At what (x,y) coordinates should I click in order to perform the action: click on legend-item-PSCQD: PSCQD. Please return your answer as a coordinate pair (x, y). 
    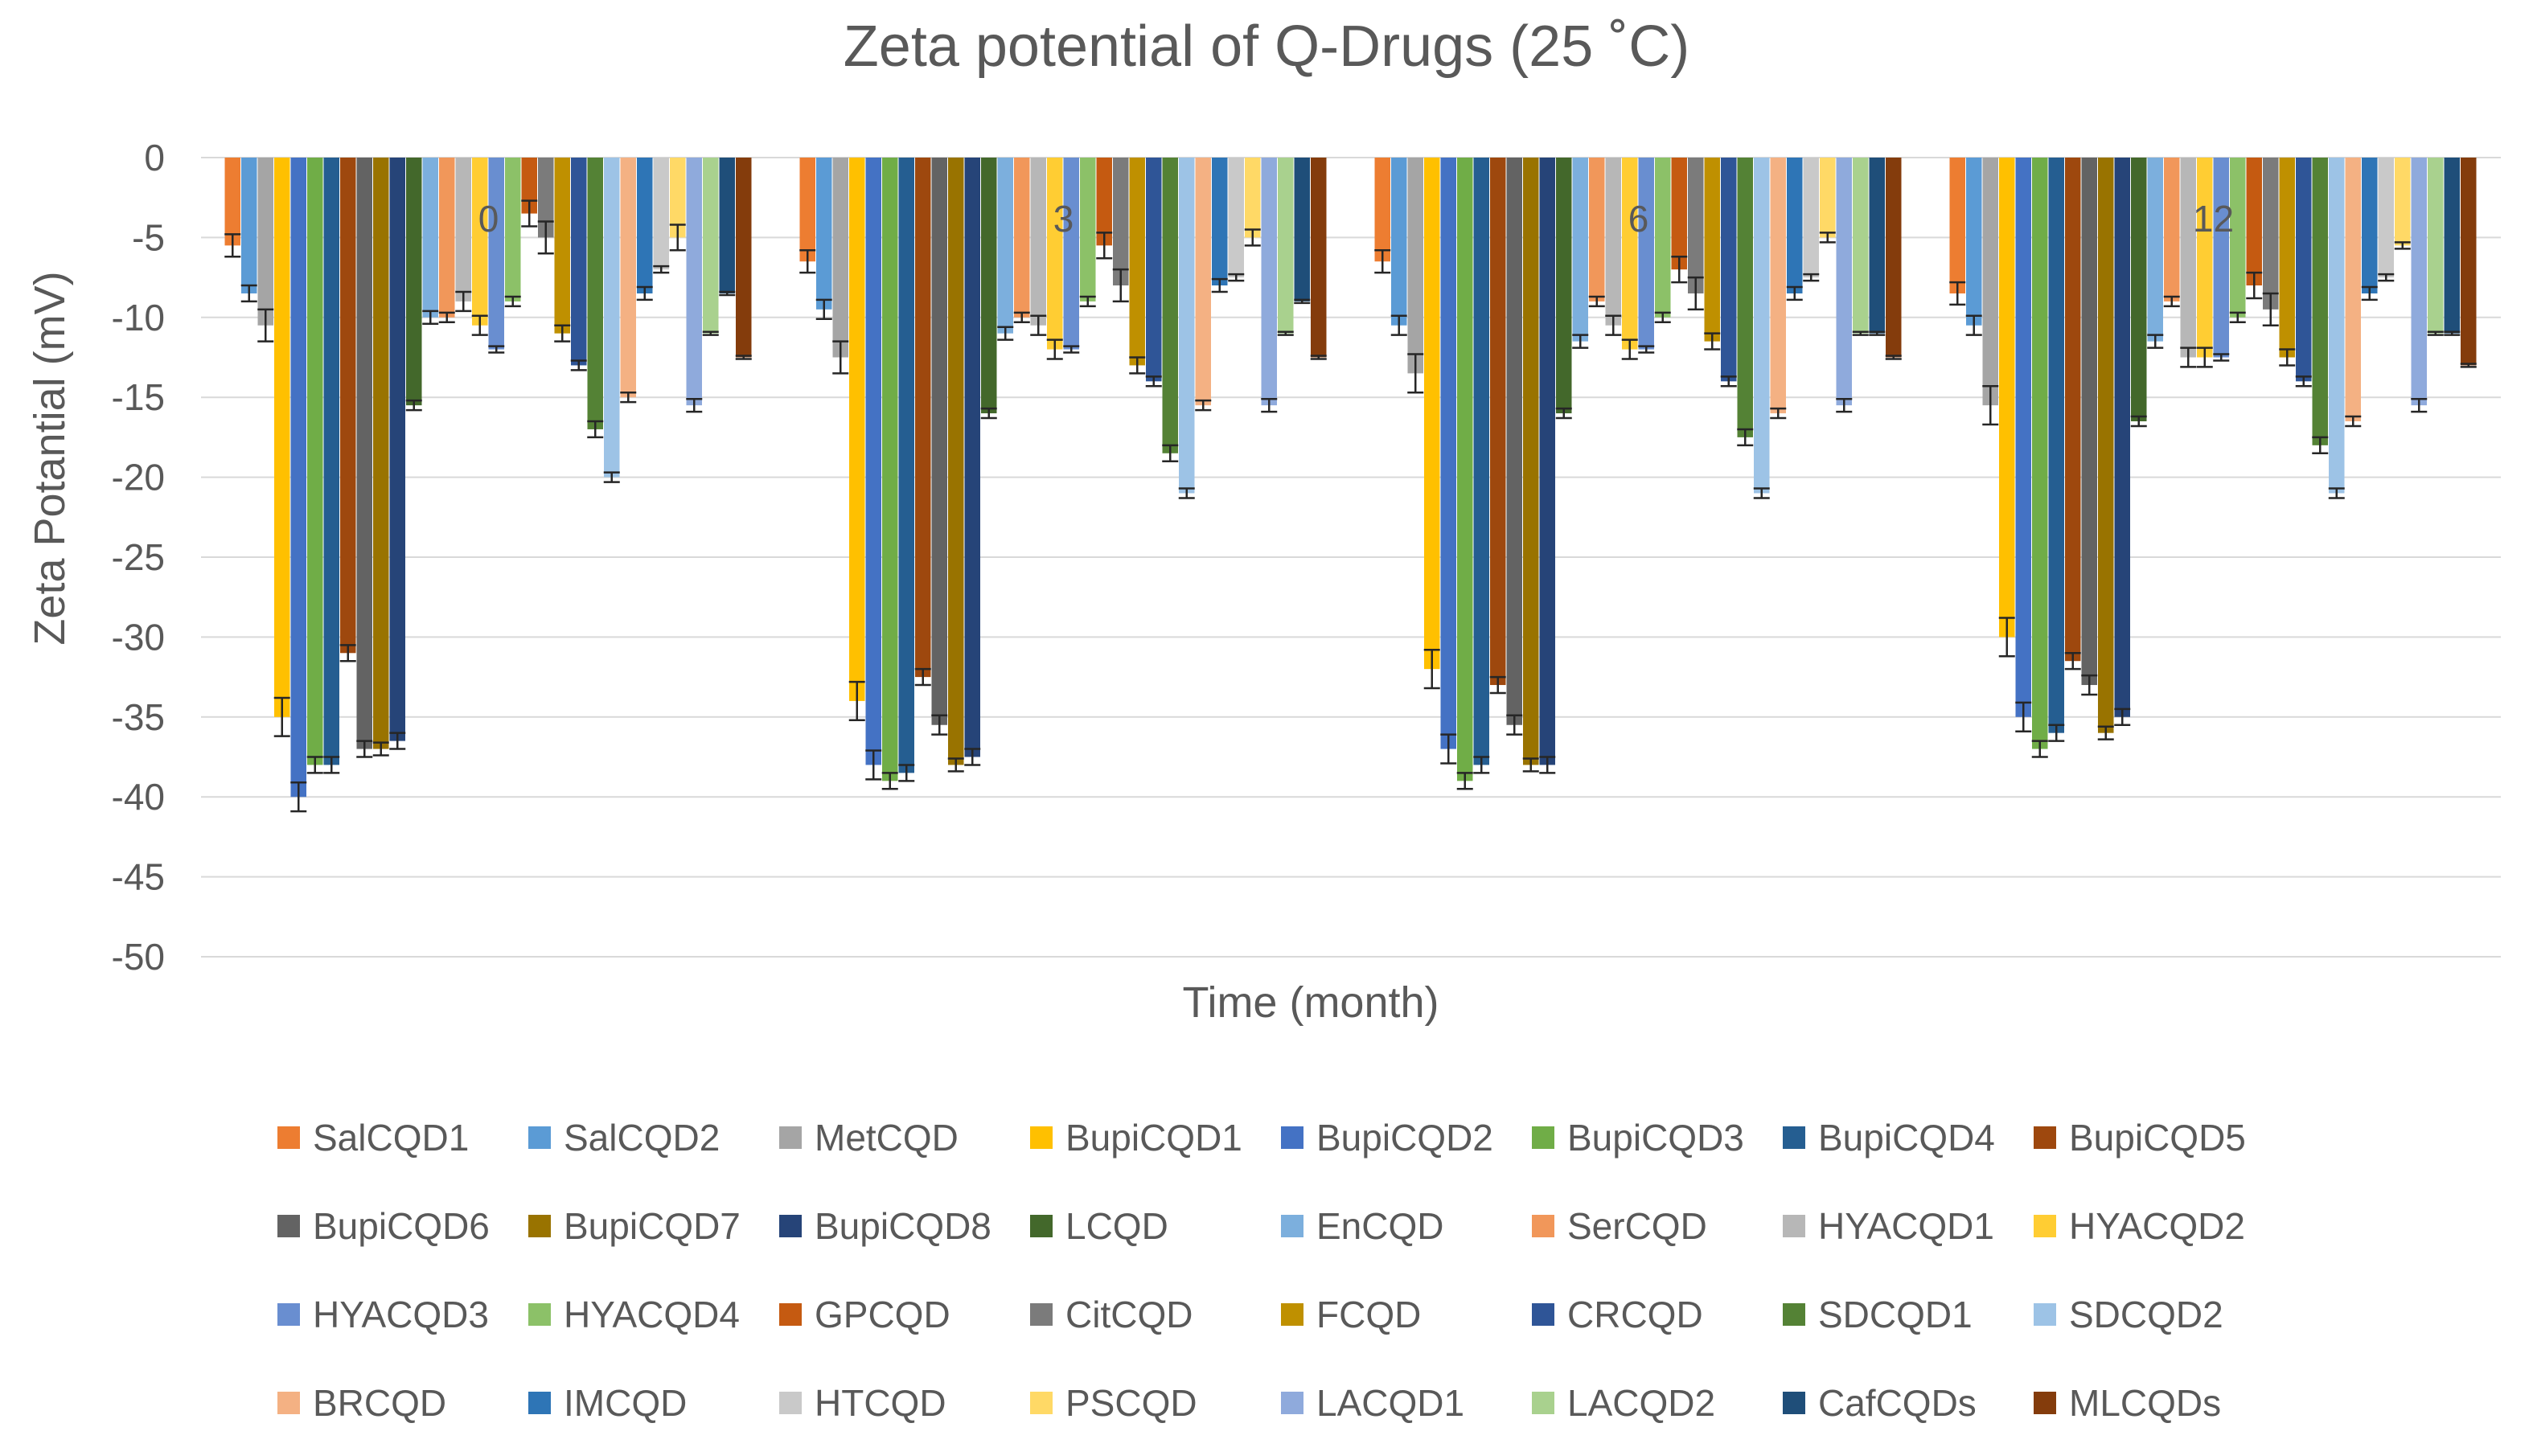
    Looking at the image, I should click on (1113, 1403).